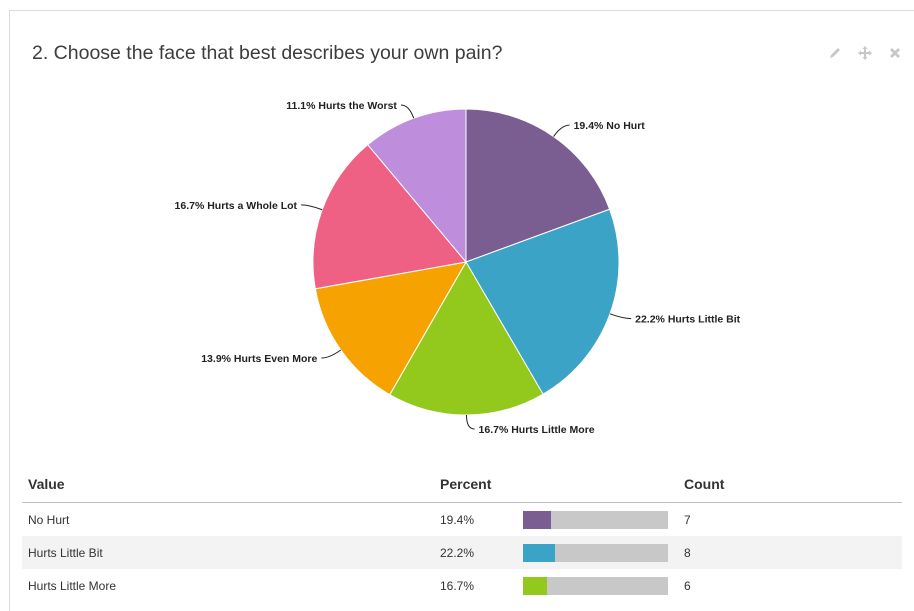 Image resolution: width=914 pixels, height=611 pixels. I want to click on close-icon, so click(895, 53).